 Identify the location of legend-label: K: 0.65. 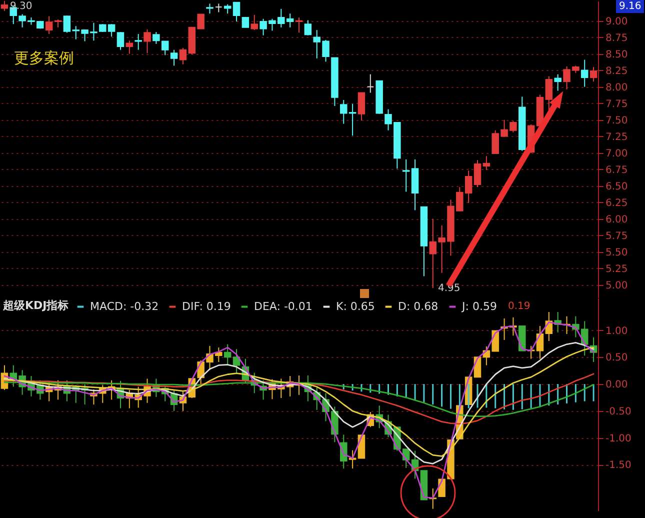
(355, 306).